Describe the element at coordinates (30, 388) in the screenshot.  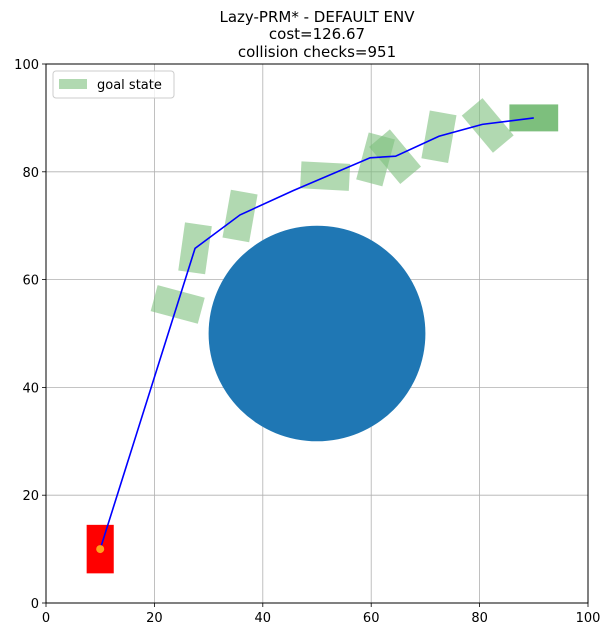
I see `tick-label-y-40: 40` at that location.